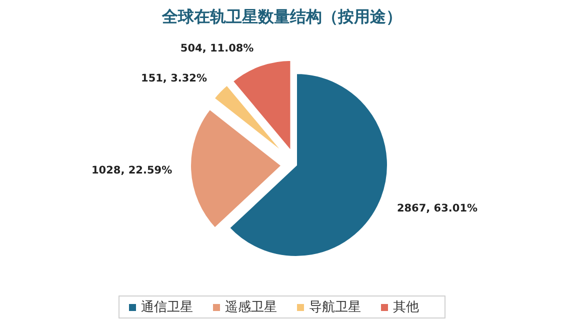  Describe the element at coordinates (132, 170) in the screenshot. I see `data-label: 1028, 22.59%` at that location.